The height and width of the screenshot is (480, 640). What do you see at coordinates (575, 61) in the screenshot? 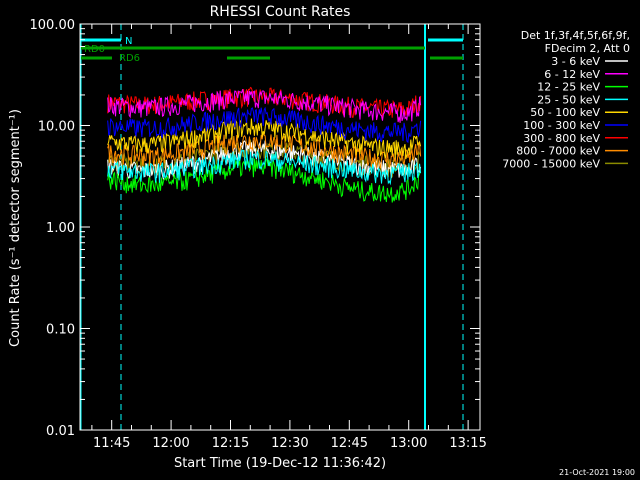
I see `legend-label: 3 - 6 keV` at bounding box center [575, 61].